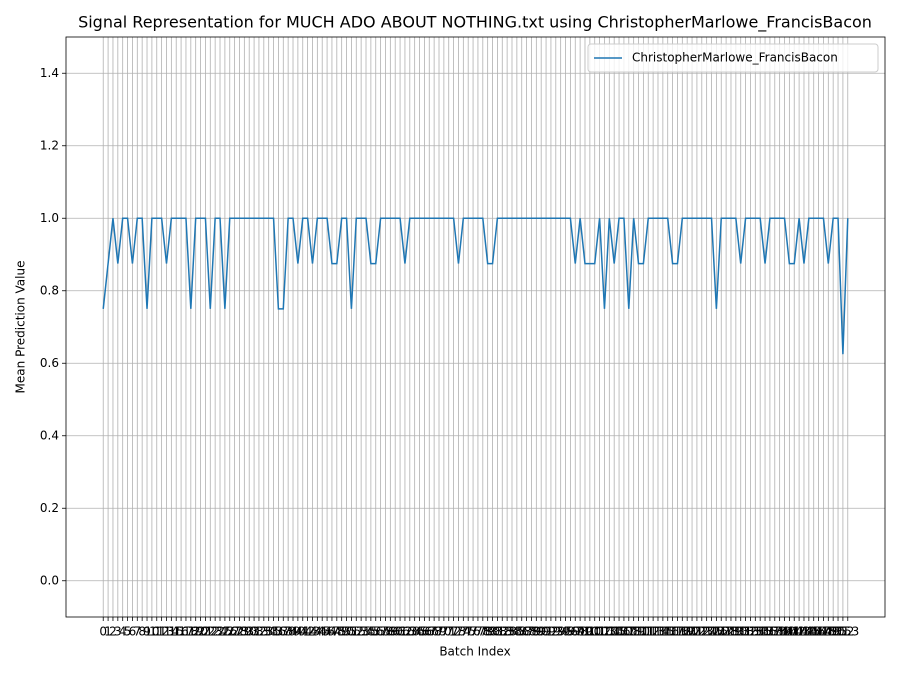  Describe the element at coordinates (210, 632) in the screenshot. I see `x-tick-label: 22` at that location.